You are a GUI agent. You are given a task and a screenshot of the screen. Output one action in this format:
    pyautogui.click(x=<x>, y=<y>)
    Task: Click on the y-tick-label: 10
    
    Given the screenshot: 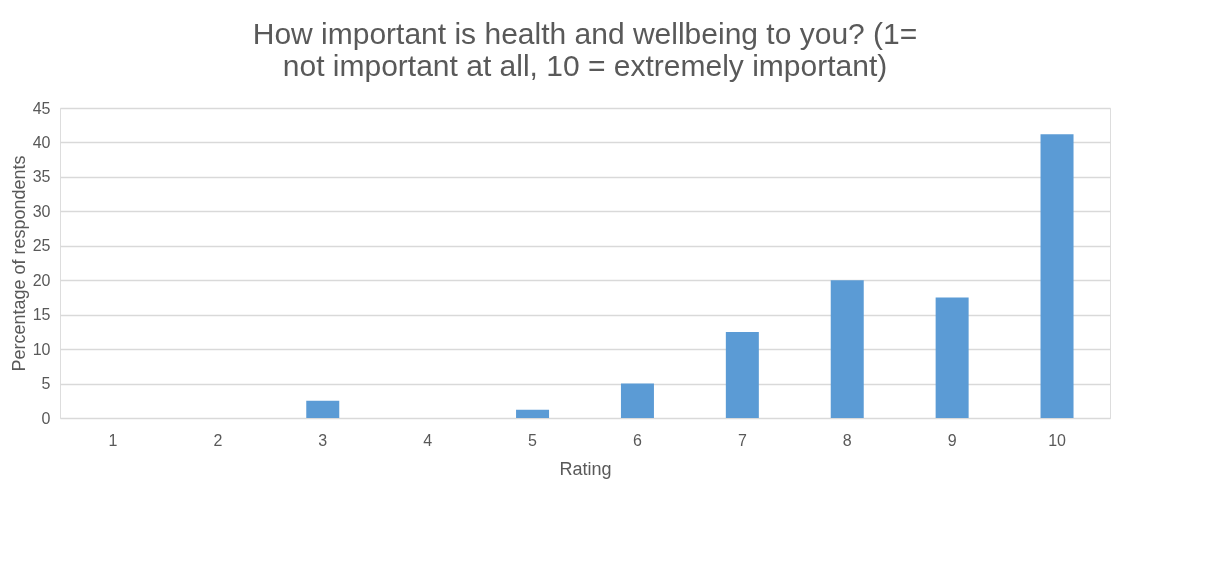 What is the action you would take?
    pyautogui.click(x=41, y=349)
    